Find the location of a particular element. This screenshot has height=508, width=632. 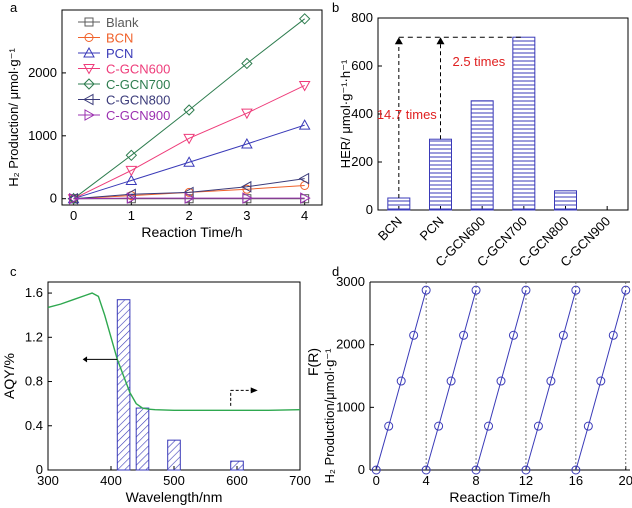

a-legend-label: PCN is located at coordinates (119, 53).